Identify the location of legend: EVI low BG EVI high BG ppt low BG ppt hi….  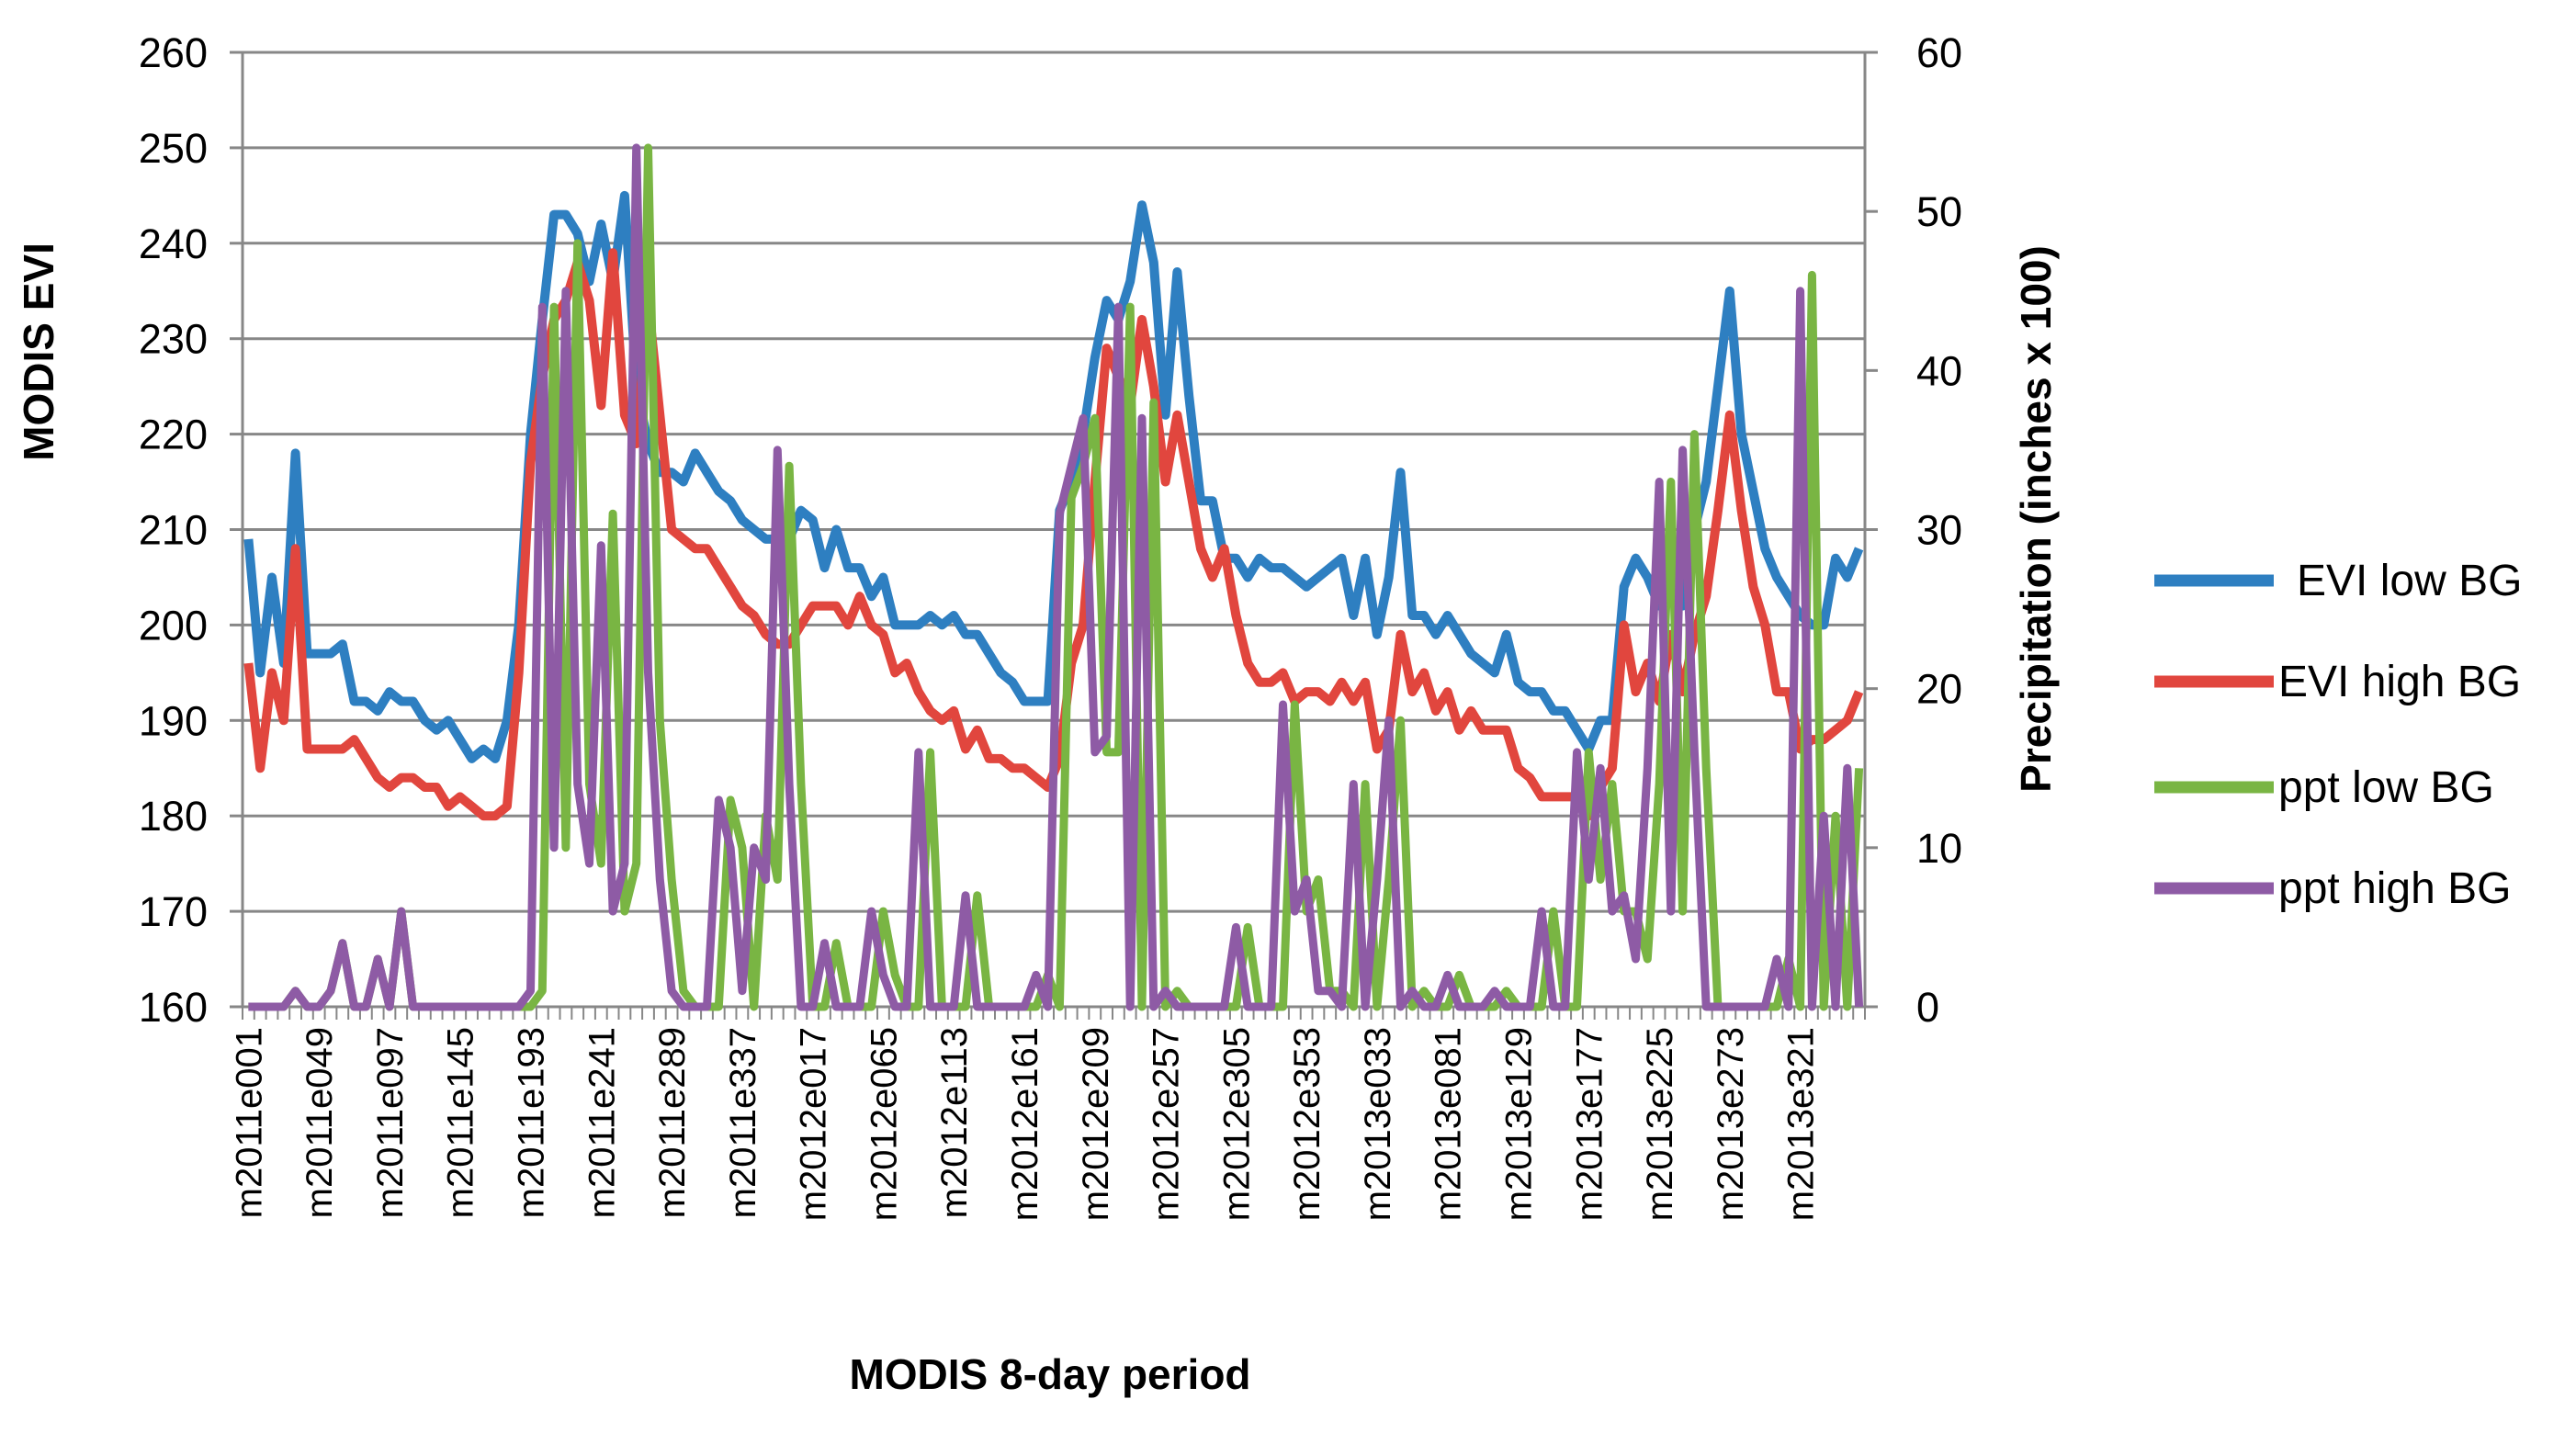
(2338, 735).